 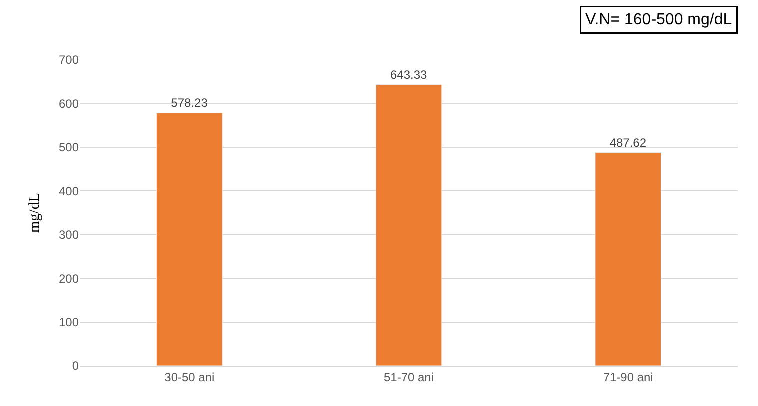 I want to click on y-tick-label: 500, so click(x=69, y=147).